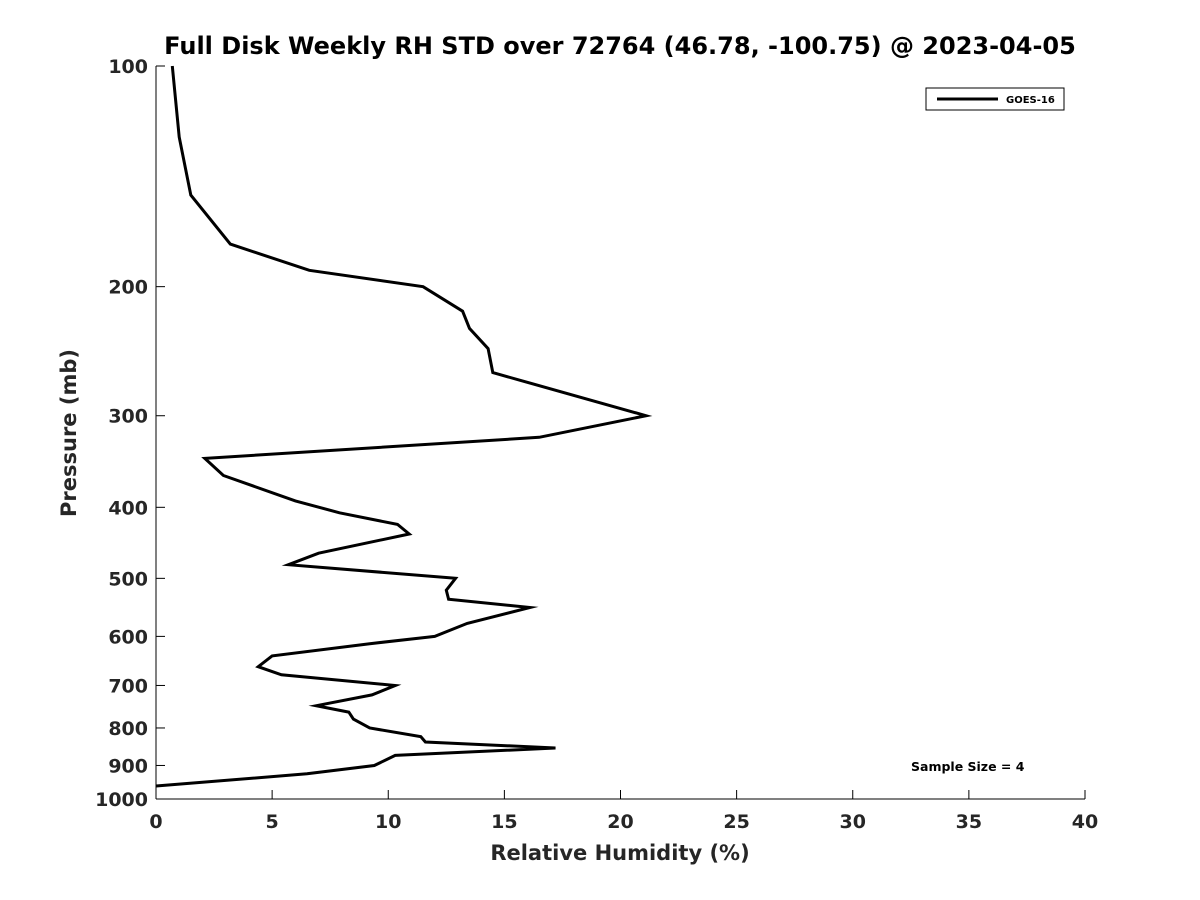 The height and width of the screenshot is (900, 1200). Describe the element at coordinates (128, 579) in the screenshot. I see `y-tick-label-500: 500` at that location.